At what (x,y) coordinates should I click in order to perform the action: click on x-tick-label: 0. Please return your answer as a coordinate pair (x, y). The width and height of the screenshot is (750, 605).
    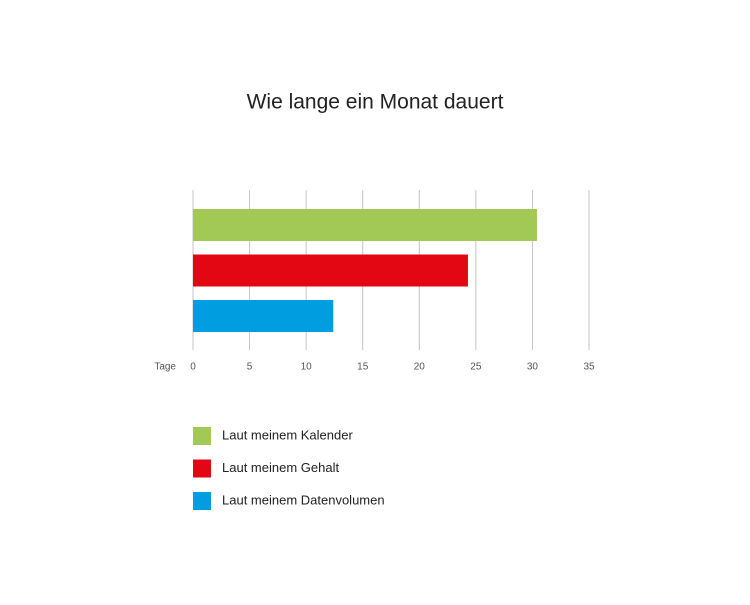
    Looking at the image, I should click on (193, 367).